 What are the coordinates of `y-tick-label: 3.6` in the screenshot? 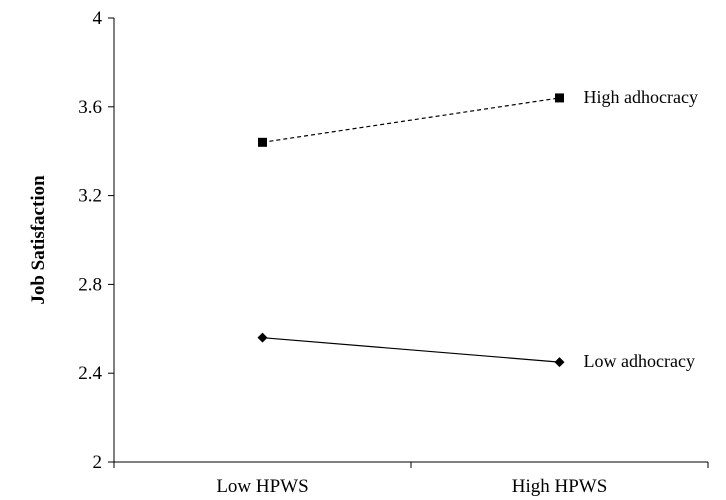 It's located at (90, 107).